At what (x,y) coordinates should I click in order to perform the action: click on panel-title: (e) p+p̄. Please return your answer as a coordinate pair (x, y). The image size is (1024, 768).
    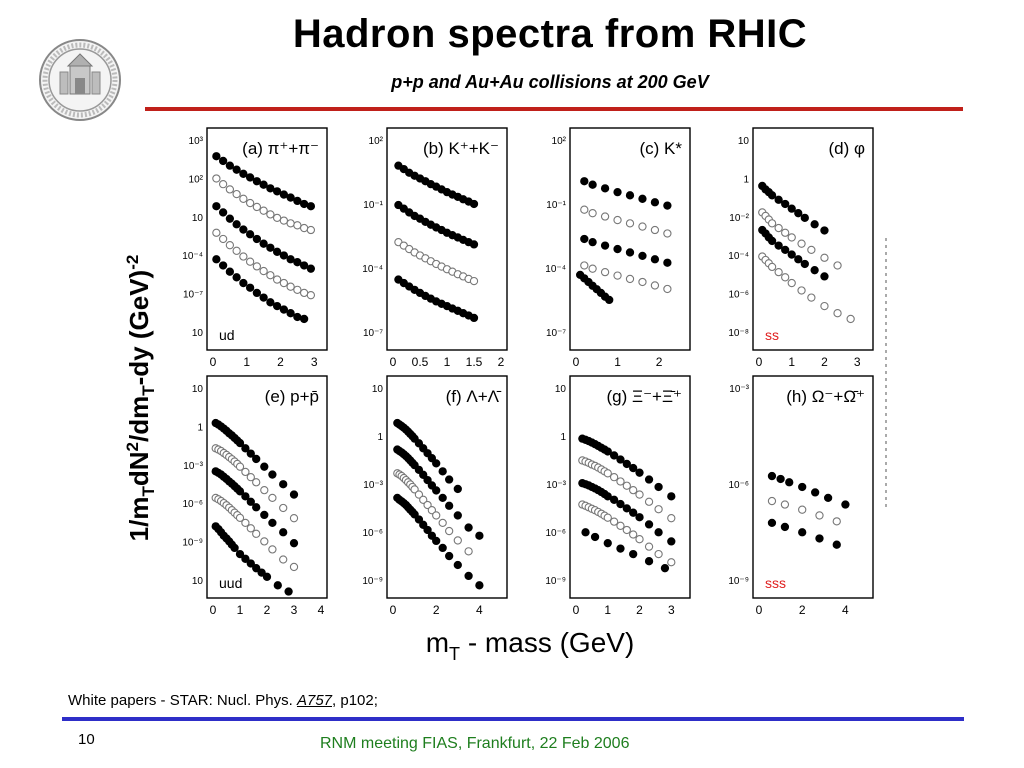
    Looking at the image, I should click on (292, 396).